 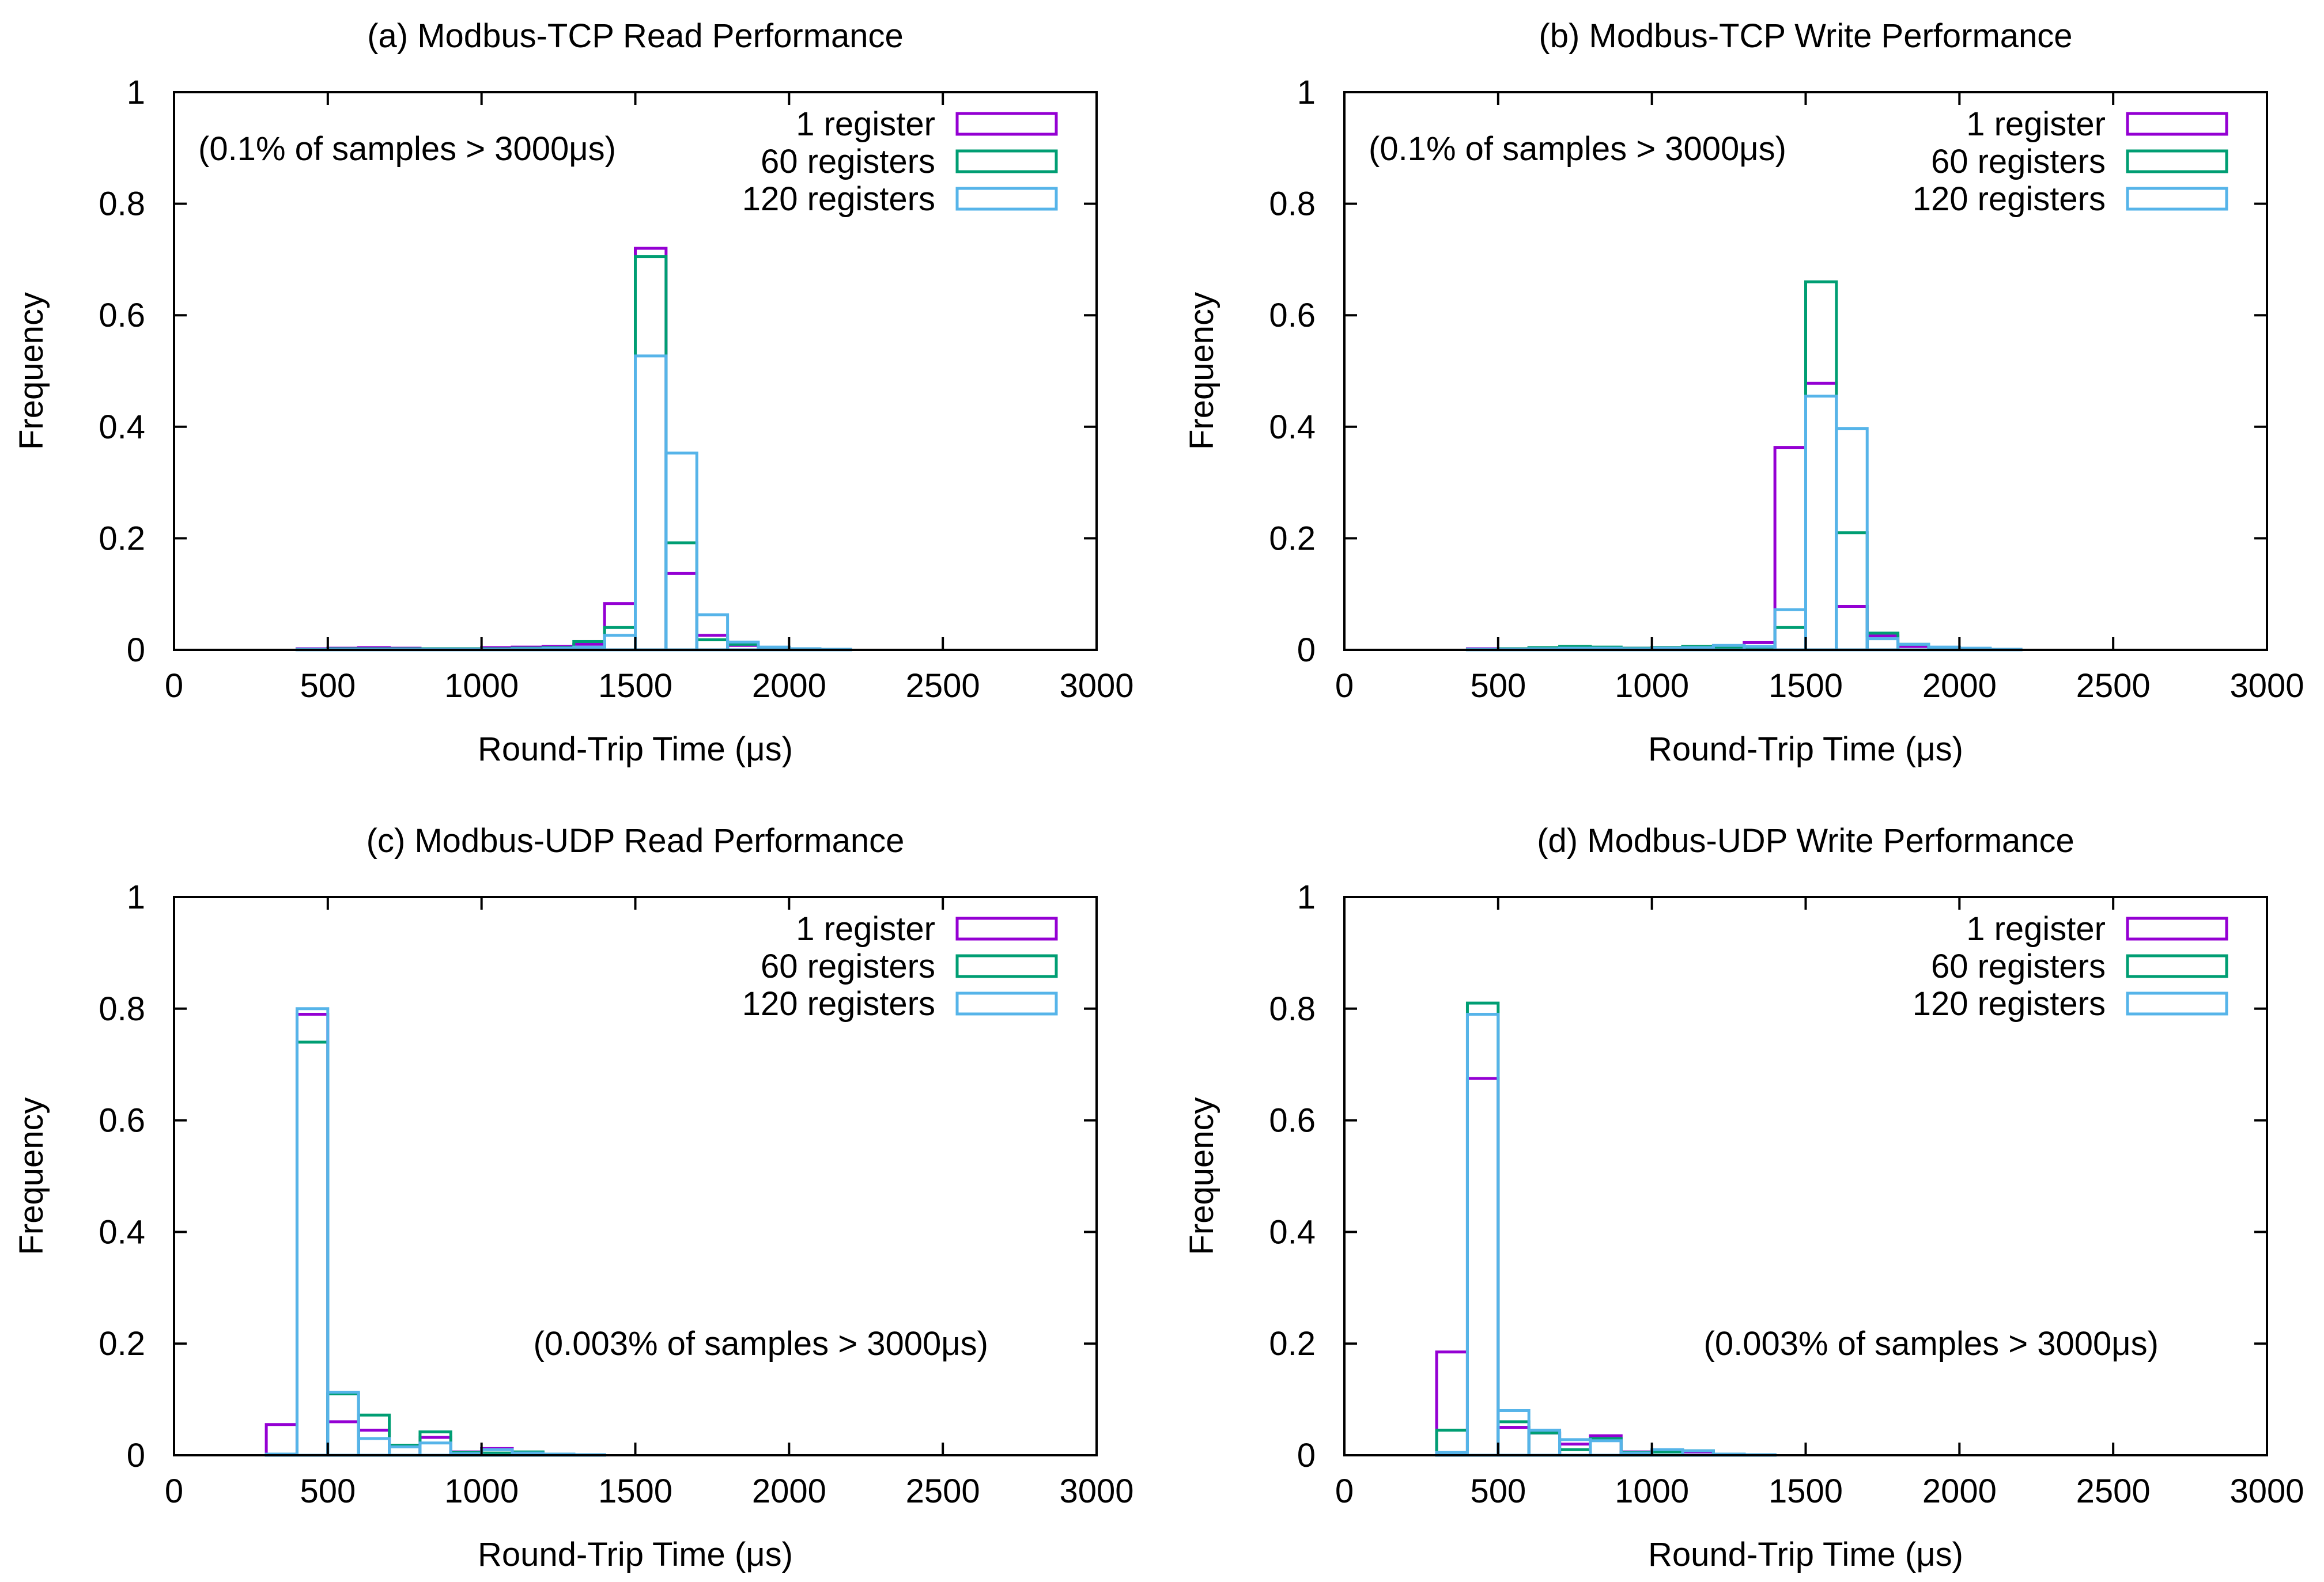 What do you see at coordinates (635, 36) in the screenshot?
I see `chart-title: (a) Modbus-TCP Read Performance` at bounding box center [635, 36].